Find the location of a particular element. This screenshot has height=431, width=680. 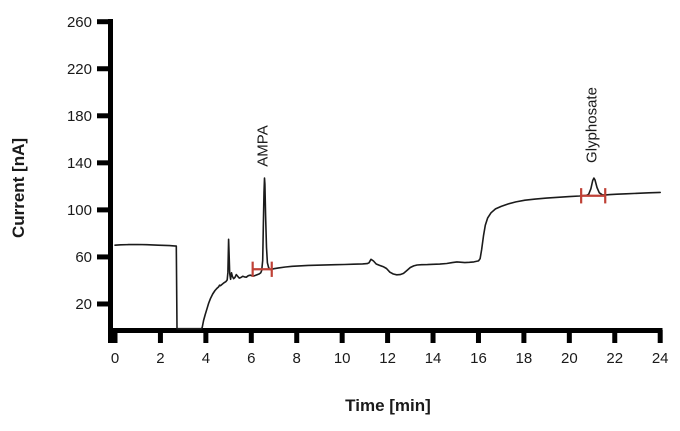

y-tick-label: 180 is located at coordinates (79, 116).